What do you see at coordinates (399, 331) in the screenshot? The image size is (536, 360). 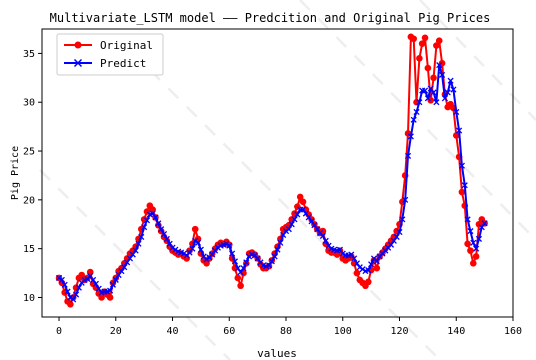 I see `x-tick-label: 120` at bounding box center [399, 331].